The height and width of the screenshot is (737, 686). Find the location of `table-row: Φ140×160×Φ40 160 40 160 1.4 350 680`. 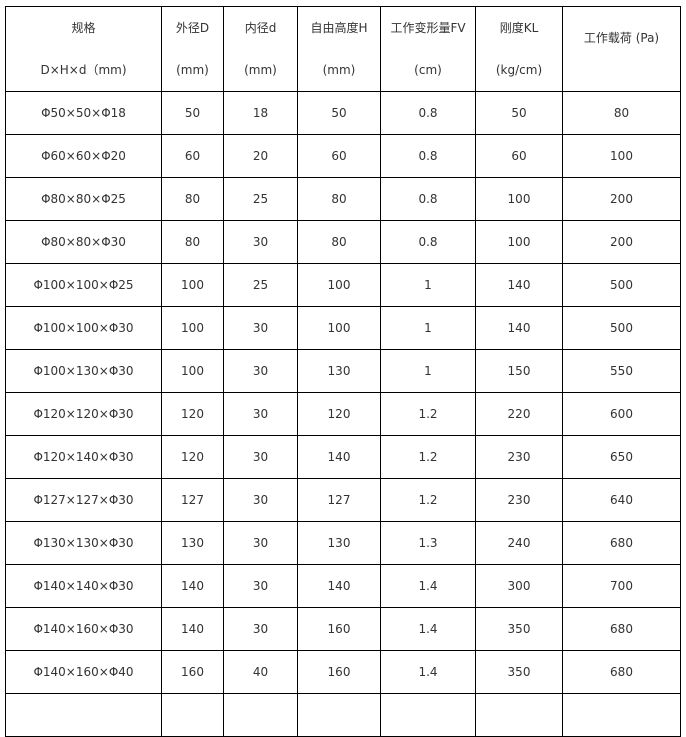

table-row: Φ140×160×Φ40 160 40 160 1.4 350 680 is located at coordinates (343, 672).